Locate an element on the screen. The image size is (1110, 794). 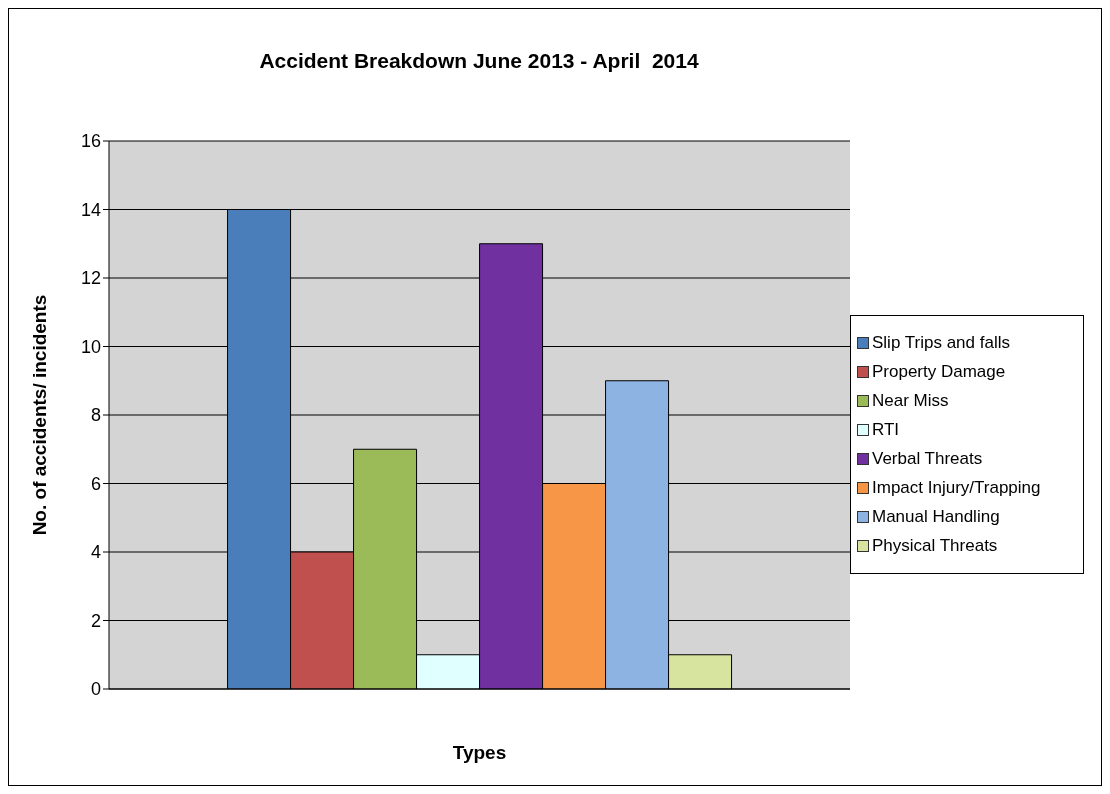
y-tick-label: 8 is located at coordinates (95, 415).